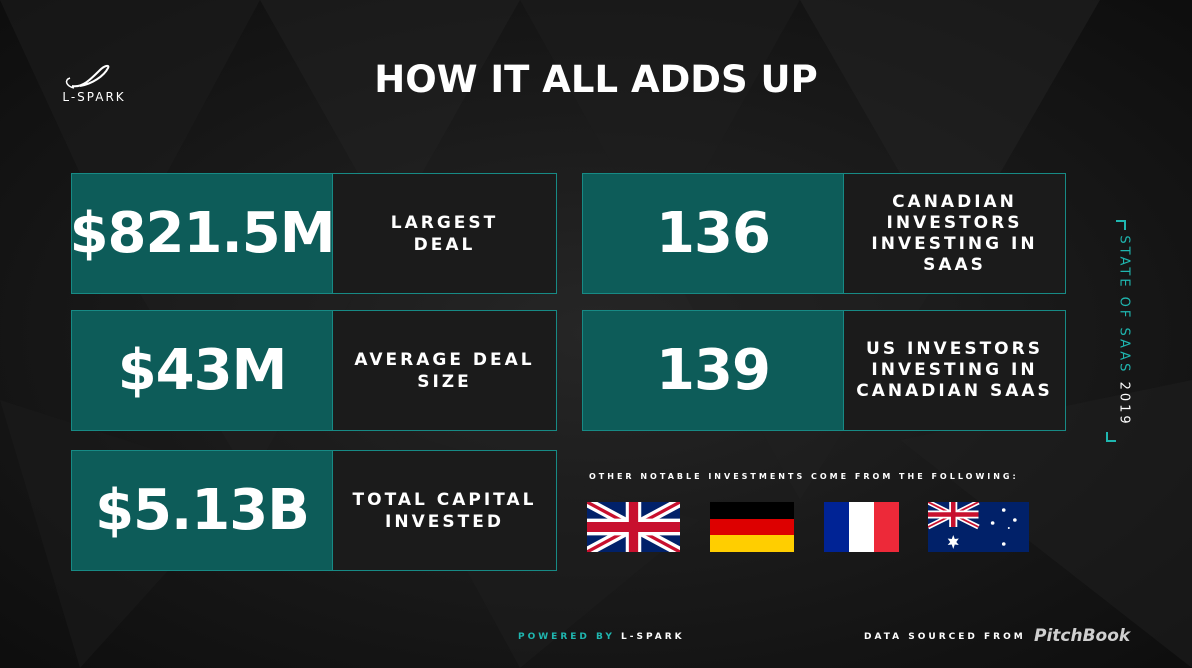  I want to click on side-label: STATE OF SAAS 2019, so click(1121, 331).